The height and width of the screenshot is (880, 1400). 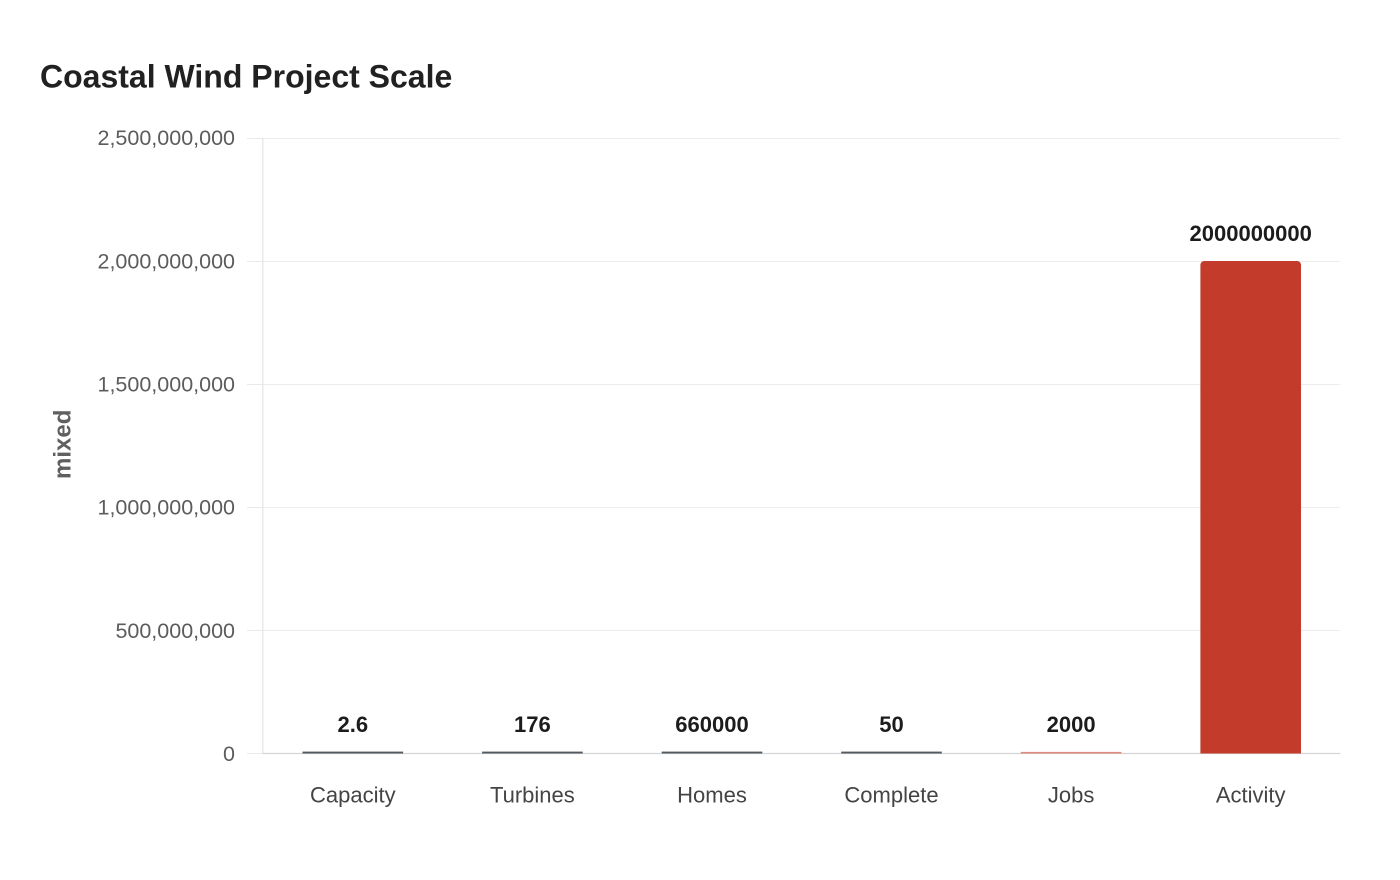 I want to click on svg-text: Coastal Wind Project Scale, so click(x=246, y=76).